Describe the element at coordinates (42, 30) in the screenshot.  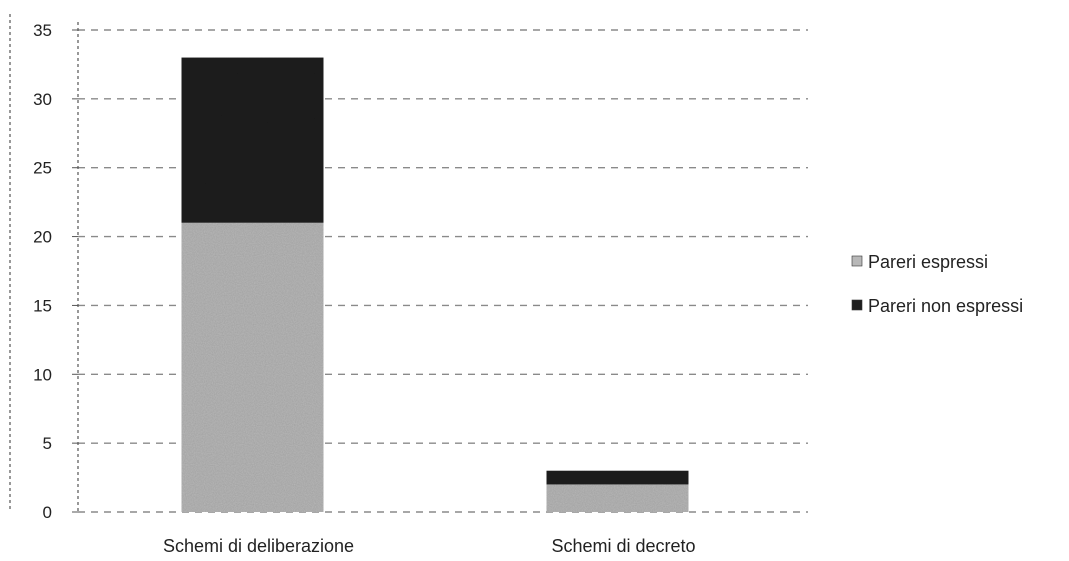
I see `y-tick-label: 35` at that location.